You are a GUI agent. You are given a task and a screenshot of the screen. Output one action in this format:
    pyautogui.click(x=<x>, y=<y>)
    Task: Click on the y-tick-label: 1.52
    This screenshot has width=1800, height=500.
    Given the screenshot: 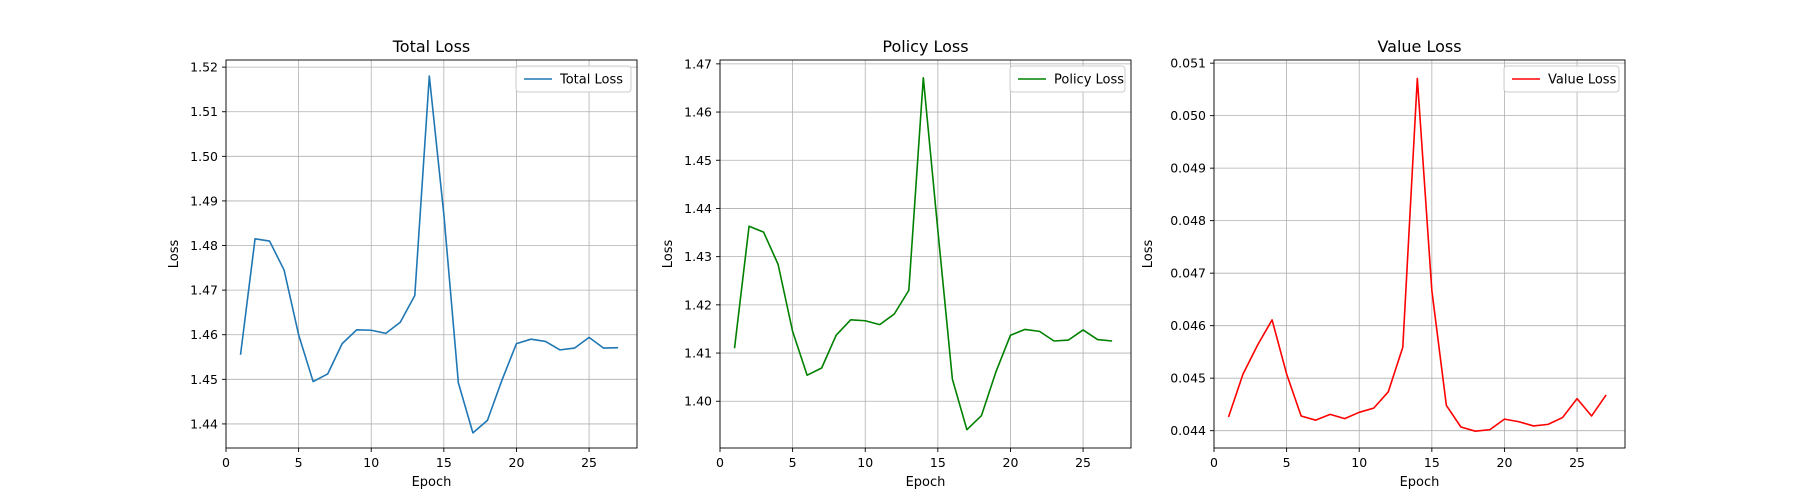 What is the action you would take?
    pyautogui.click(x=204, y=67)
    